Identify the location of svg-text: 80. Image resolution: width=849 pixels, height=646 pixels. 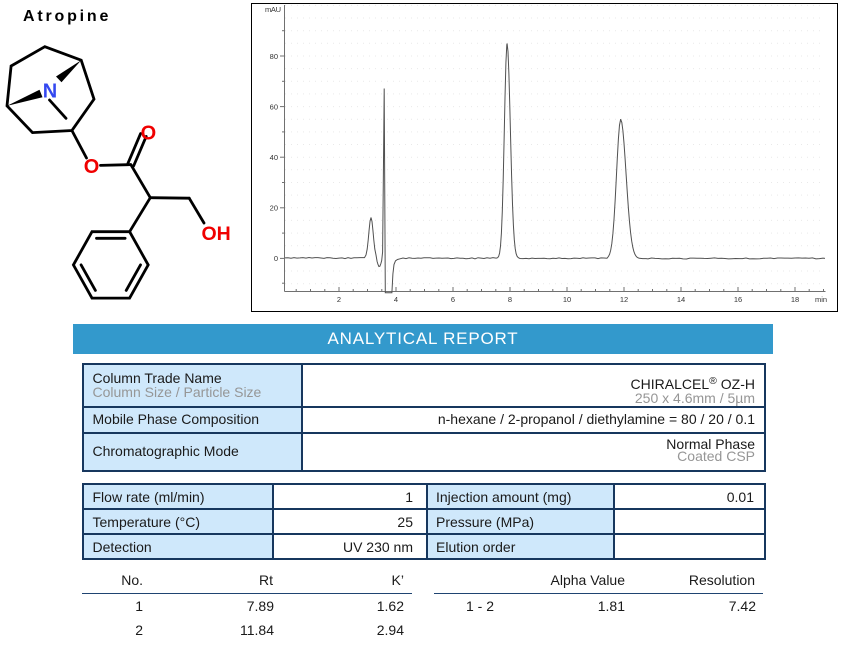
(274, 56).